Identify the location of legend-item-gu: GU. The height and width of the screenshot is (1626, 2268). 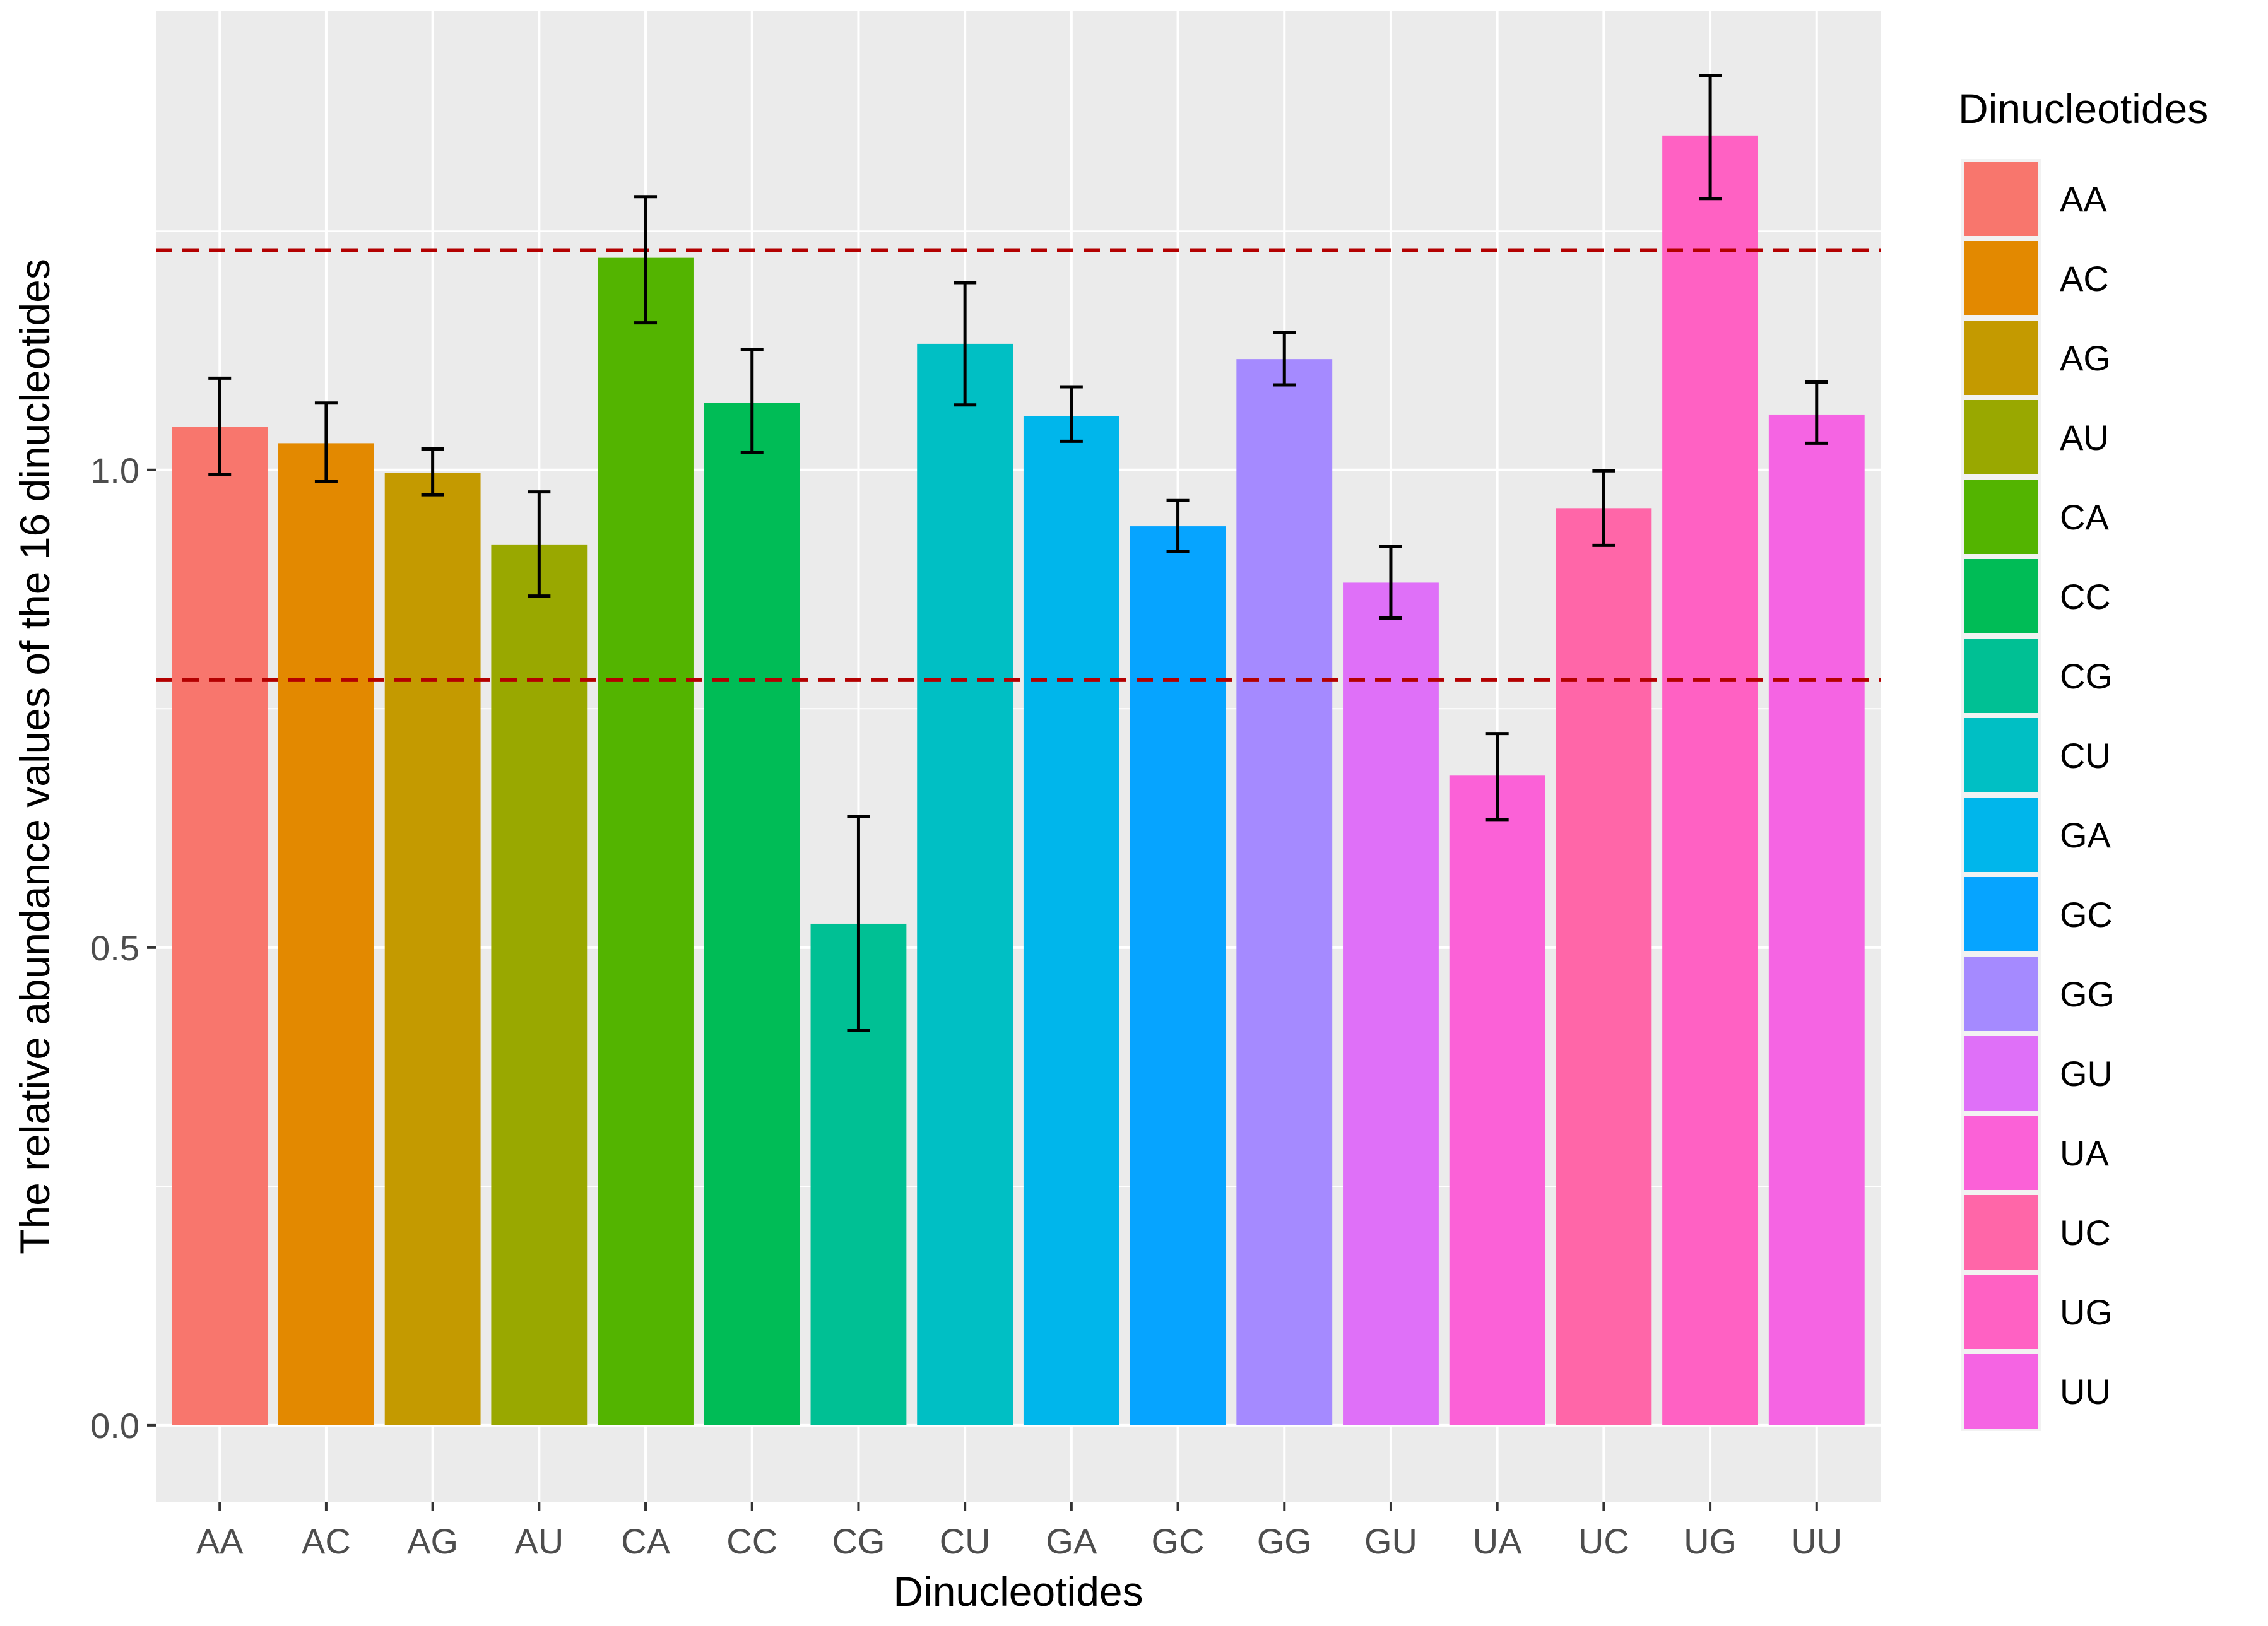
(2037, 1073).